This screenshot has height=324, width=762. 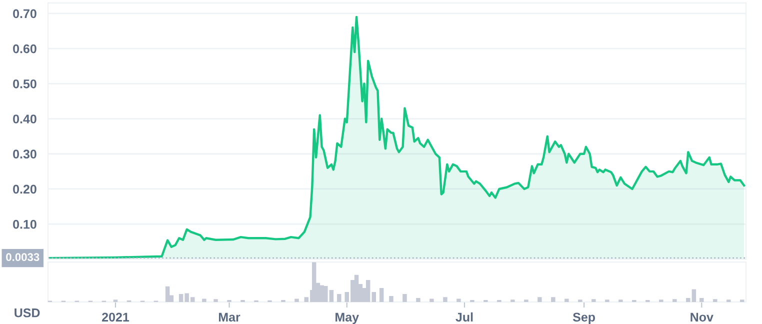 I want to click on y-tick-label: 0.60, so click(x=24, y=49).